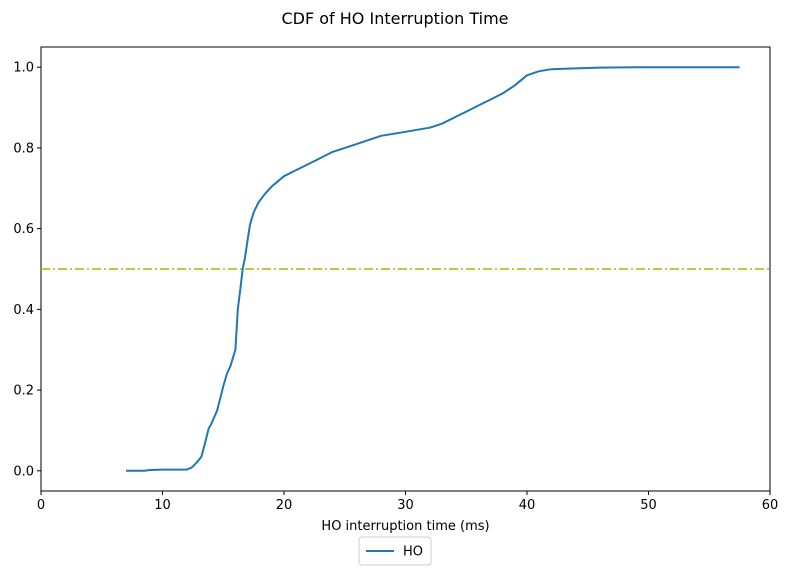 The height and width of the screenshot is (574, 789). What do you see at coordinates (527, 505) in the screenshot?
I see `x-tick-label: 40` at bounding box center [527, 505].